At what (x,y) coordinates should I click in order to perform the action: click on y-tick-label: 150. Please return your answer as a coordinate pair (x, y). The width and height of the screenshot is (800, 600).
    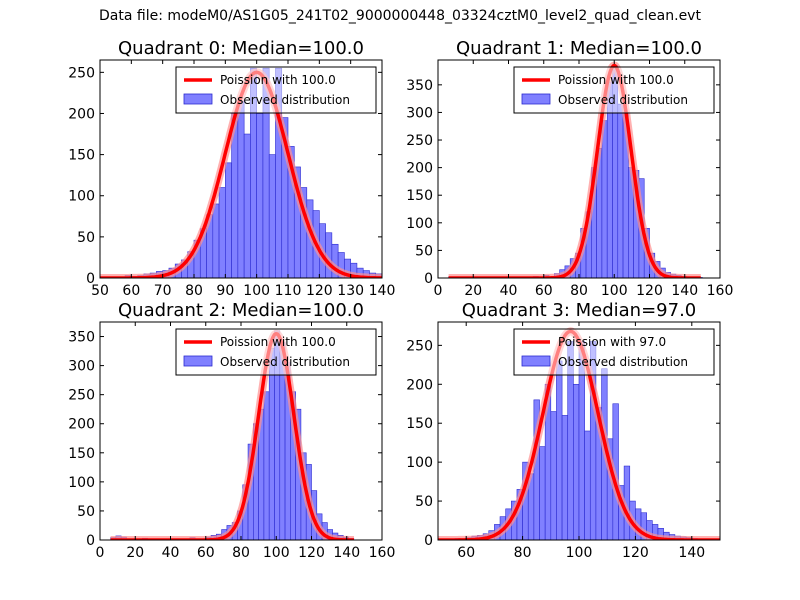
    Looking at the image, I should click on (81, 454).